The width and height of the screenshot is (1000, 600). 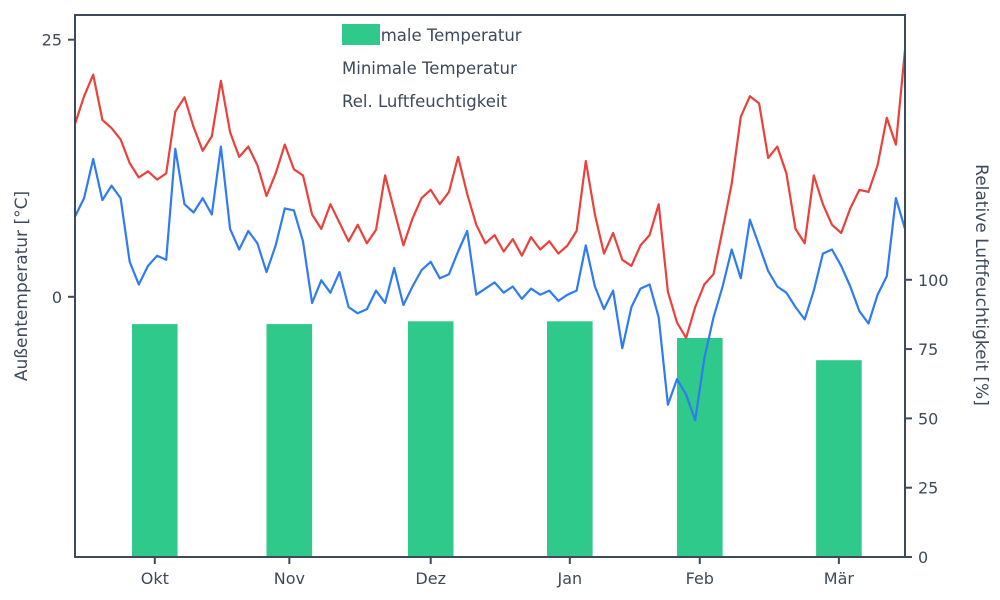 What do you see at coordinates (928, 349) in the screenshot?
I see `right-tick-label: 75` at bounding box center [928, 349].